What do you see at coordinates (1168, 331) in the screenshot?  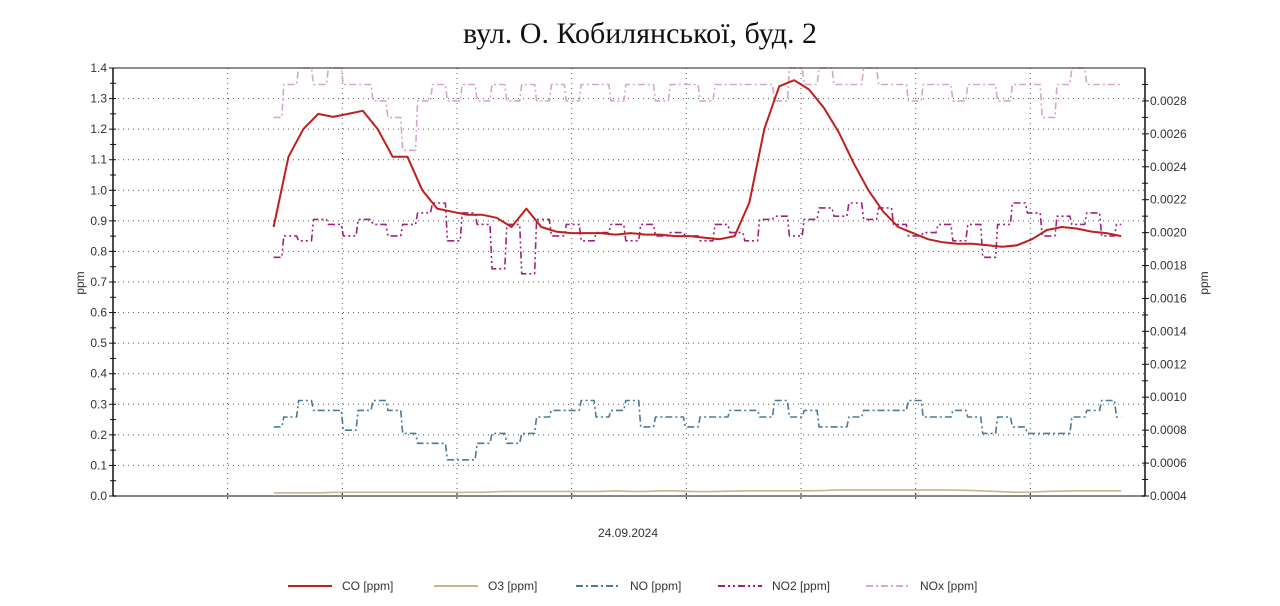 I see `y-right-tick-label: 0.0014` at bounding box center [1168, 331].